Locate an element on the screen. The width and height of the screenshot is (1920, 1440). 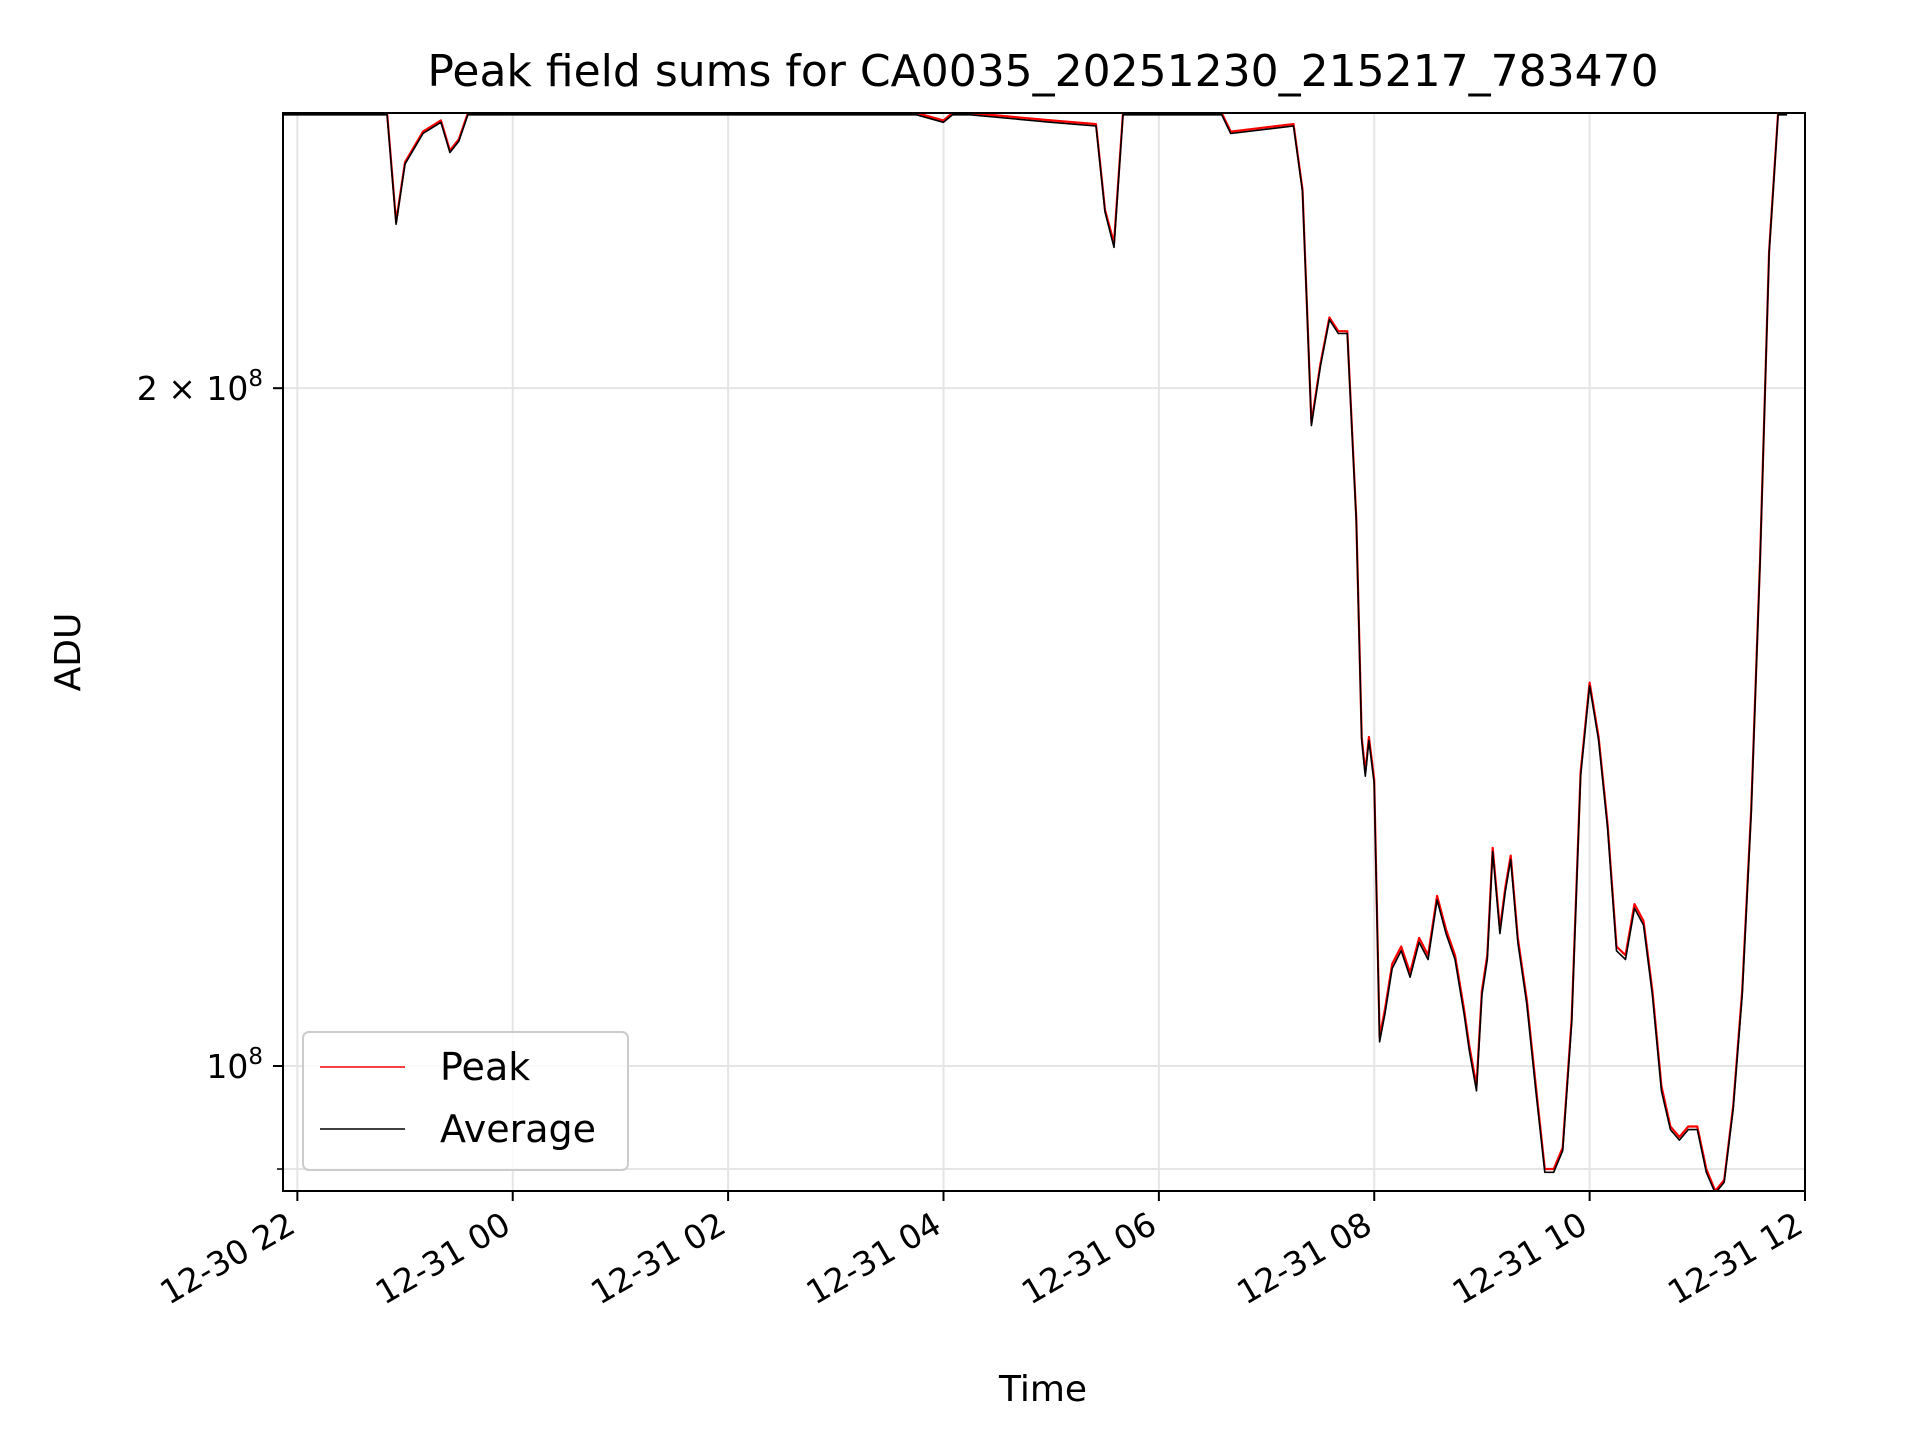
x-axis-label: Time is located at coordinates (1042, 1389).